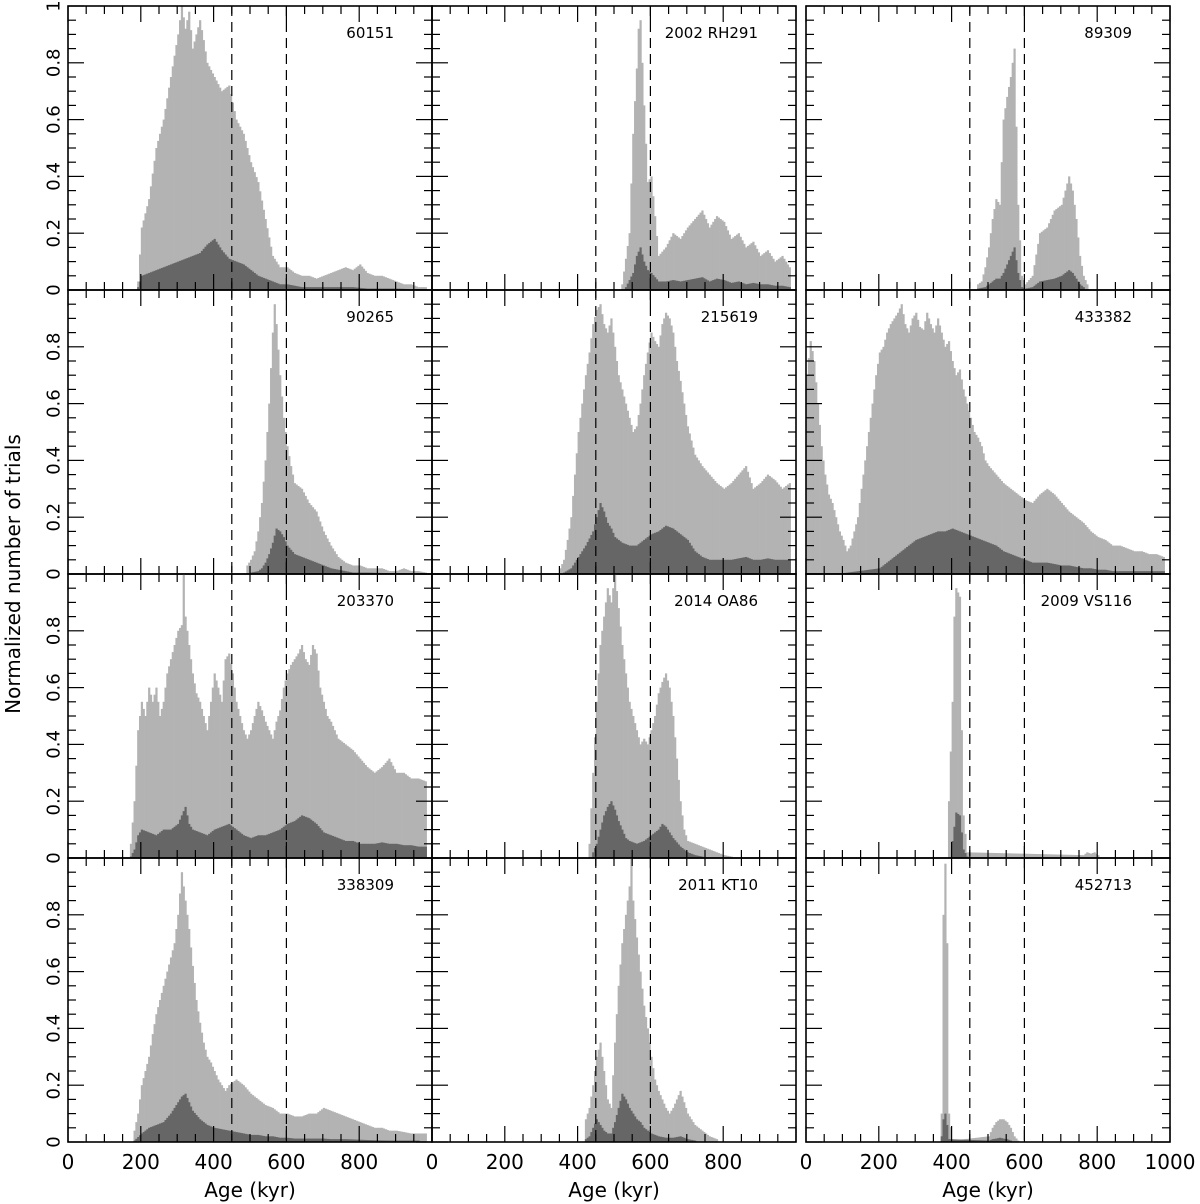 The height and width of the screenshot is (1204, 1200). I want to click on y-tick-label: 0.2, so click(54, 1085).